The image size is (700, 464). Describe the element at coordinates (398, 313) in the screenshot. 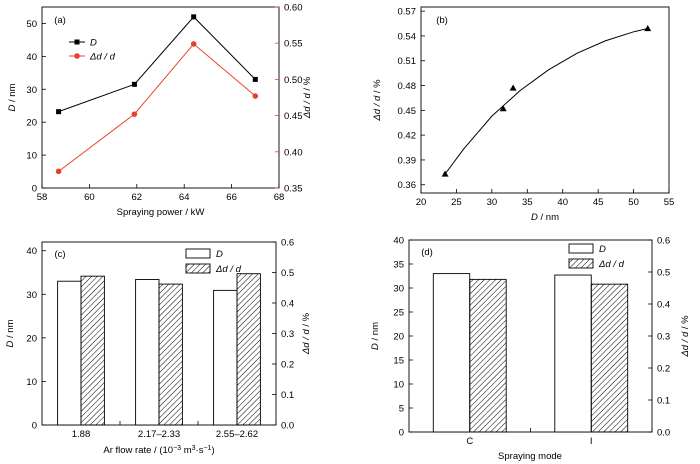

I see `y-left-tick-label: 25` at that location.